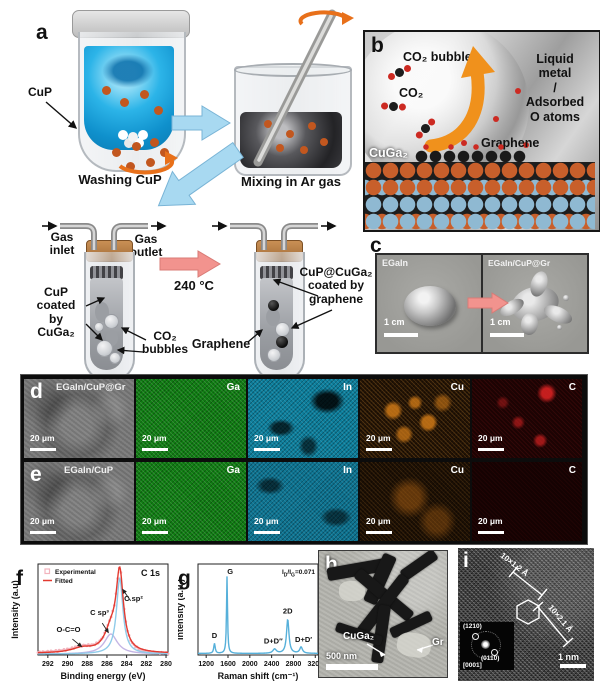 This screenshot has width=600, height=682. Describe the element at coordinates (415, 418) in the screenshot. I see `eds-tile-d-cu: Cu 20 μm` at that location.